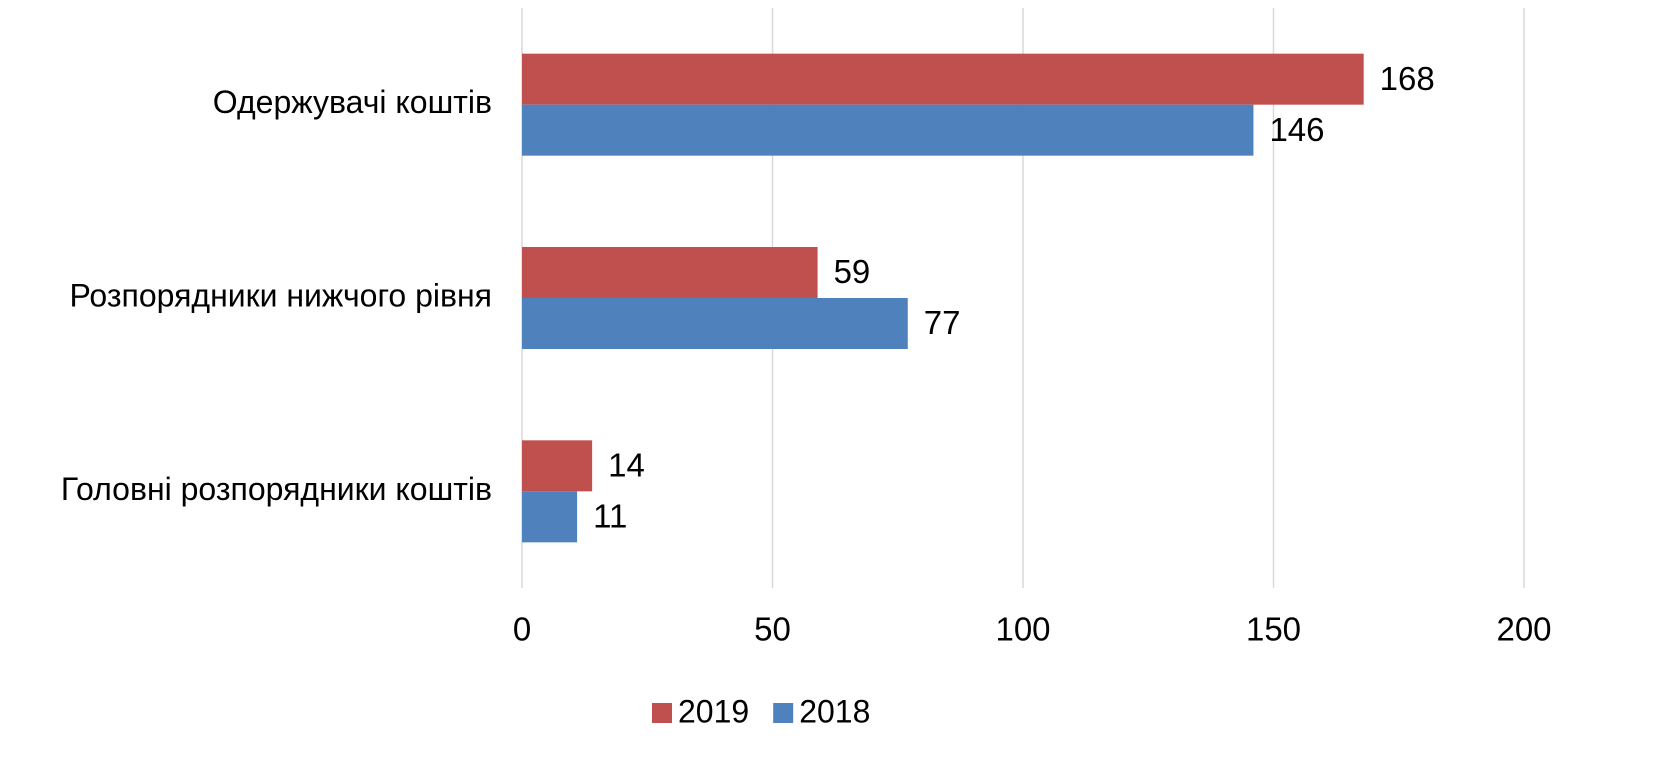 The height and width of the screenshot is (767, 1653). Describe the element at coordinates (352, 102) in the screenshot. I see `y-tick-label: Одержувачі коштів` at that location.